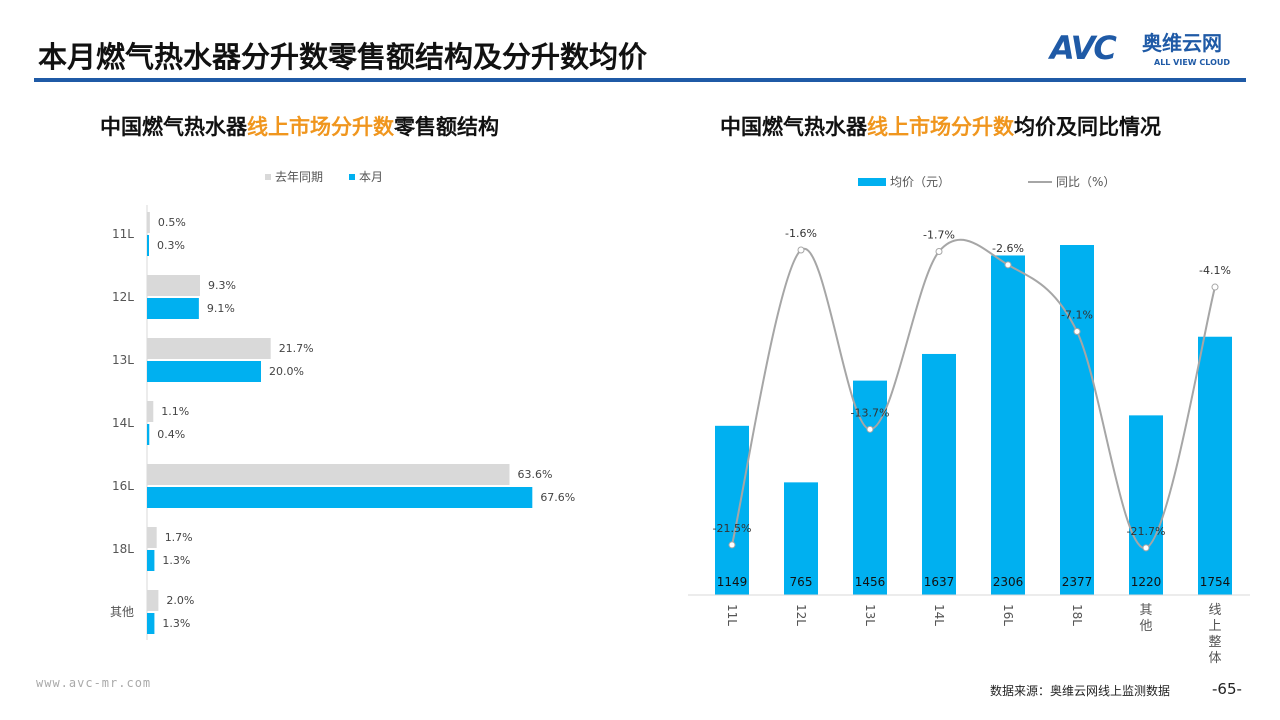  What do you see at coordinates (446, 127) in the screenshot?
I see `title-part: 零售额结构` at bounding box center [446, 127].